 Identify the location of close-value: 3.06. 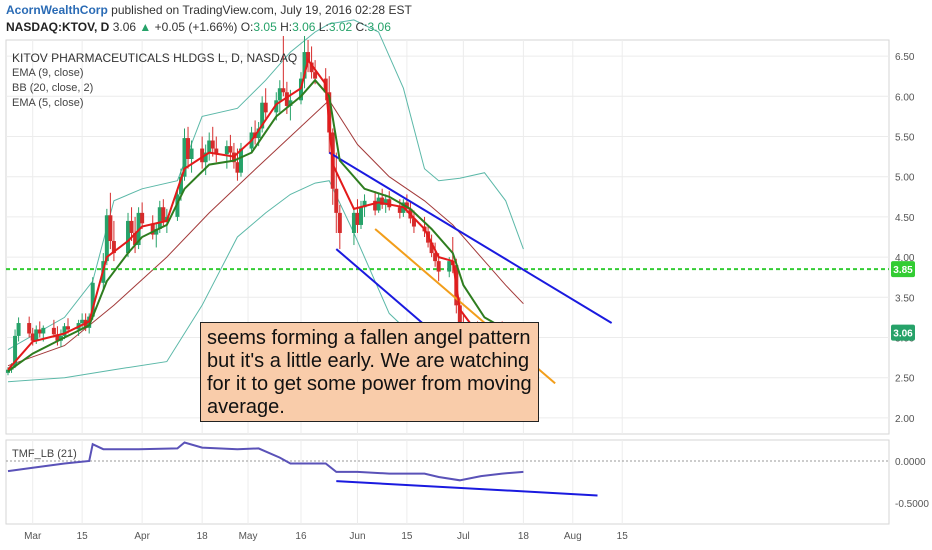
(379, 27).